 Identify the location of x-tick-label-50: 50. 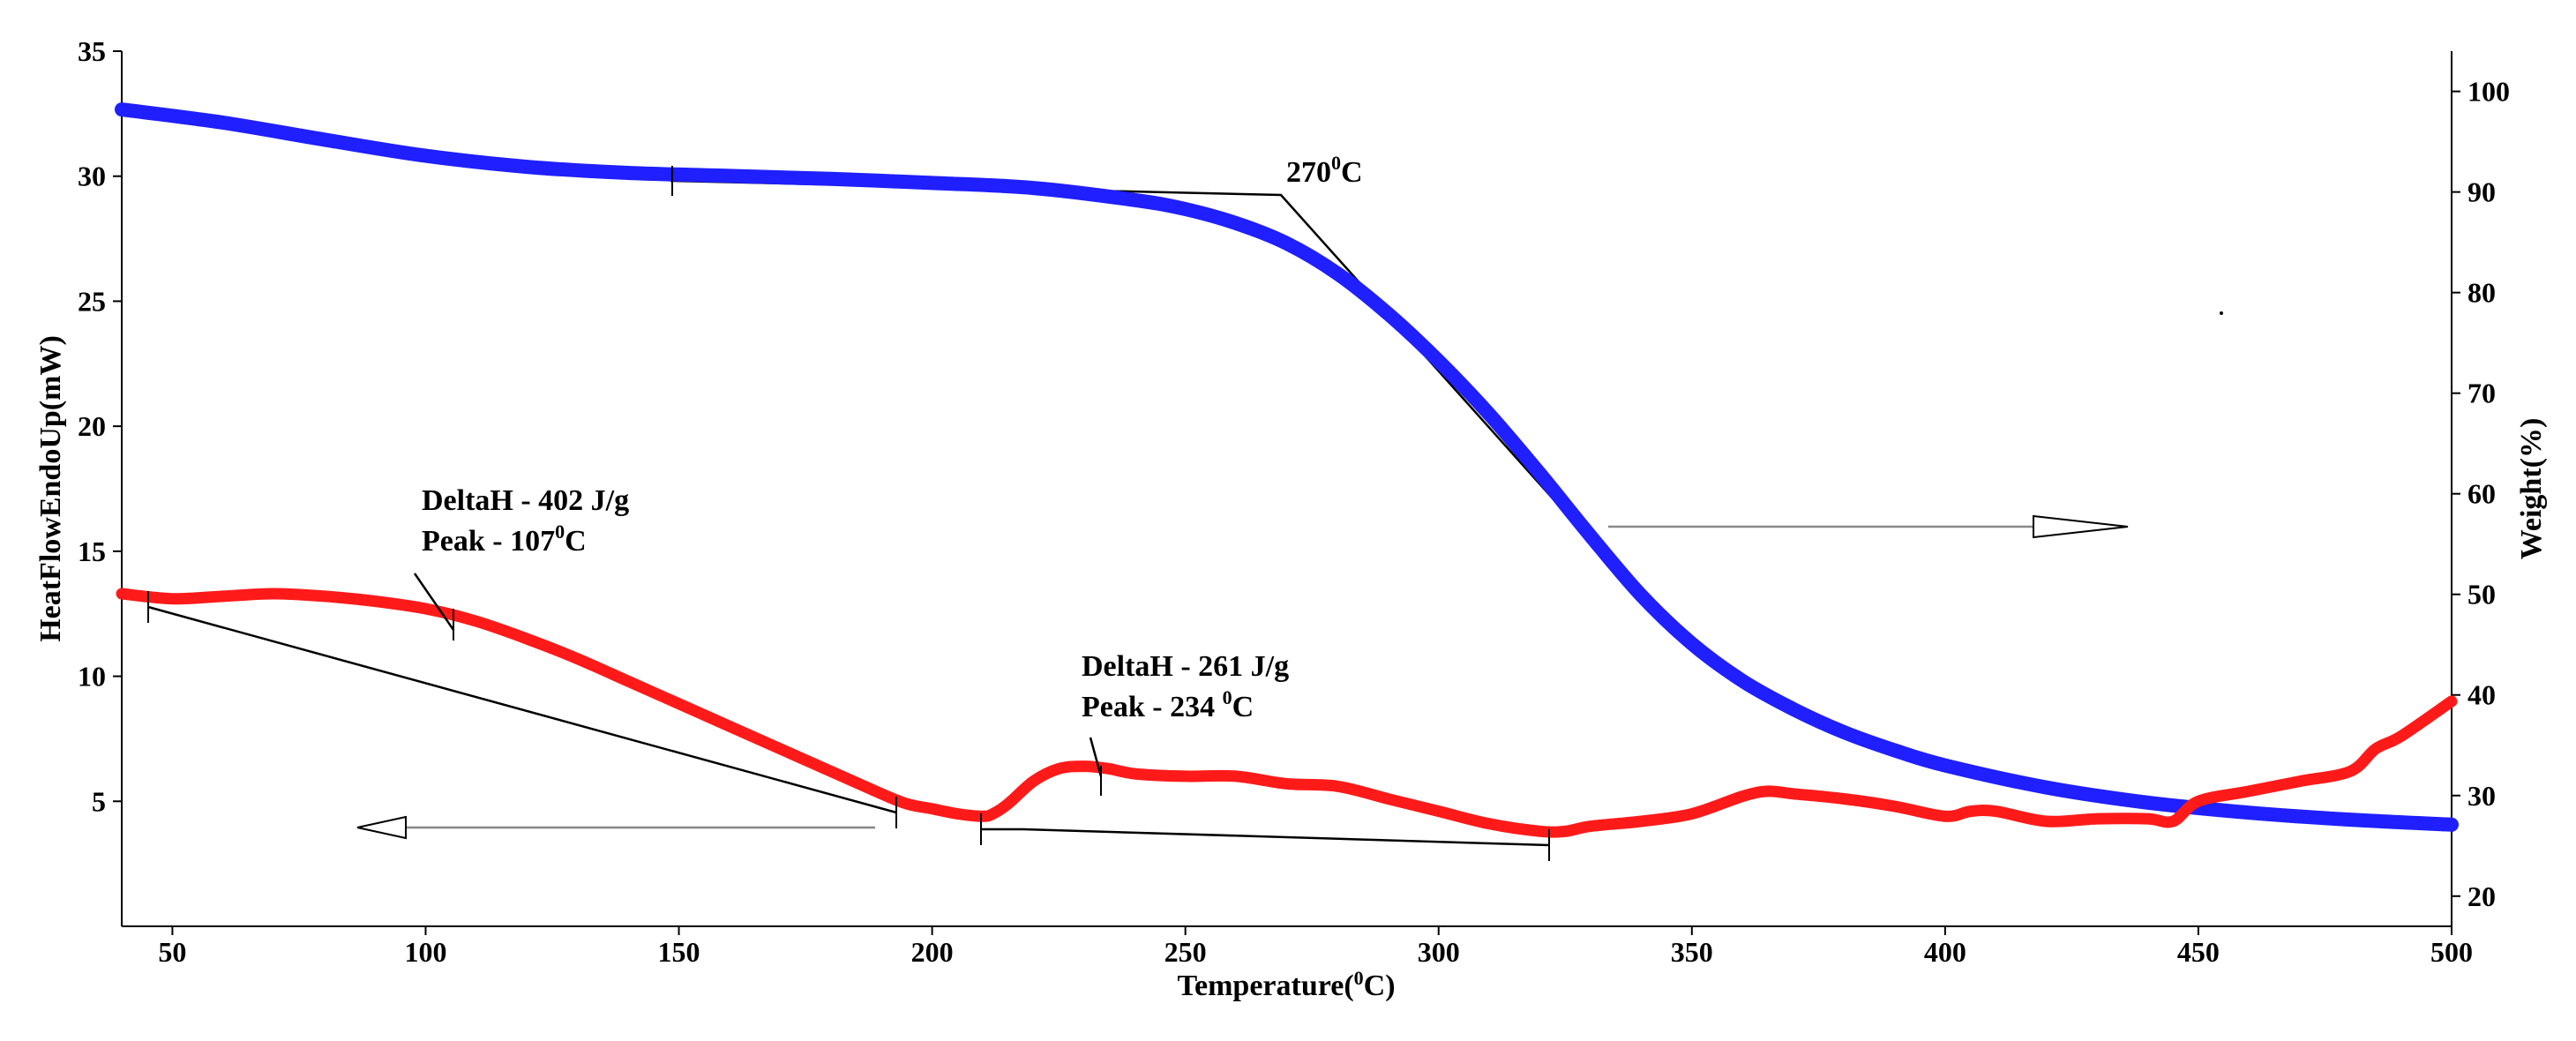
(172, 952).